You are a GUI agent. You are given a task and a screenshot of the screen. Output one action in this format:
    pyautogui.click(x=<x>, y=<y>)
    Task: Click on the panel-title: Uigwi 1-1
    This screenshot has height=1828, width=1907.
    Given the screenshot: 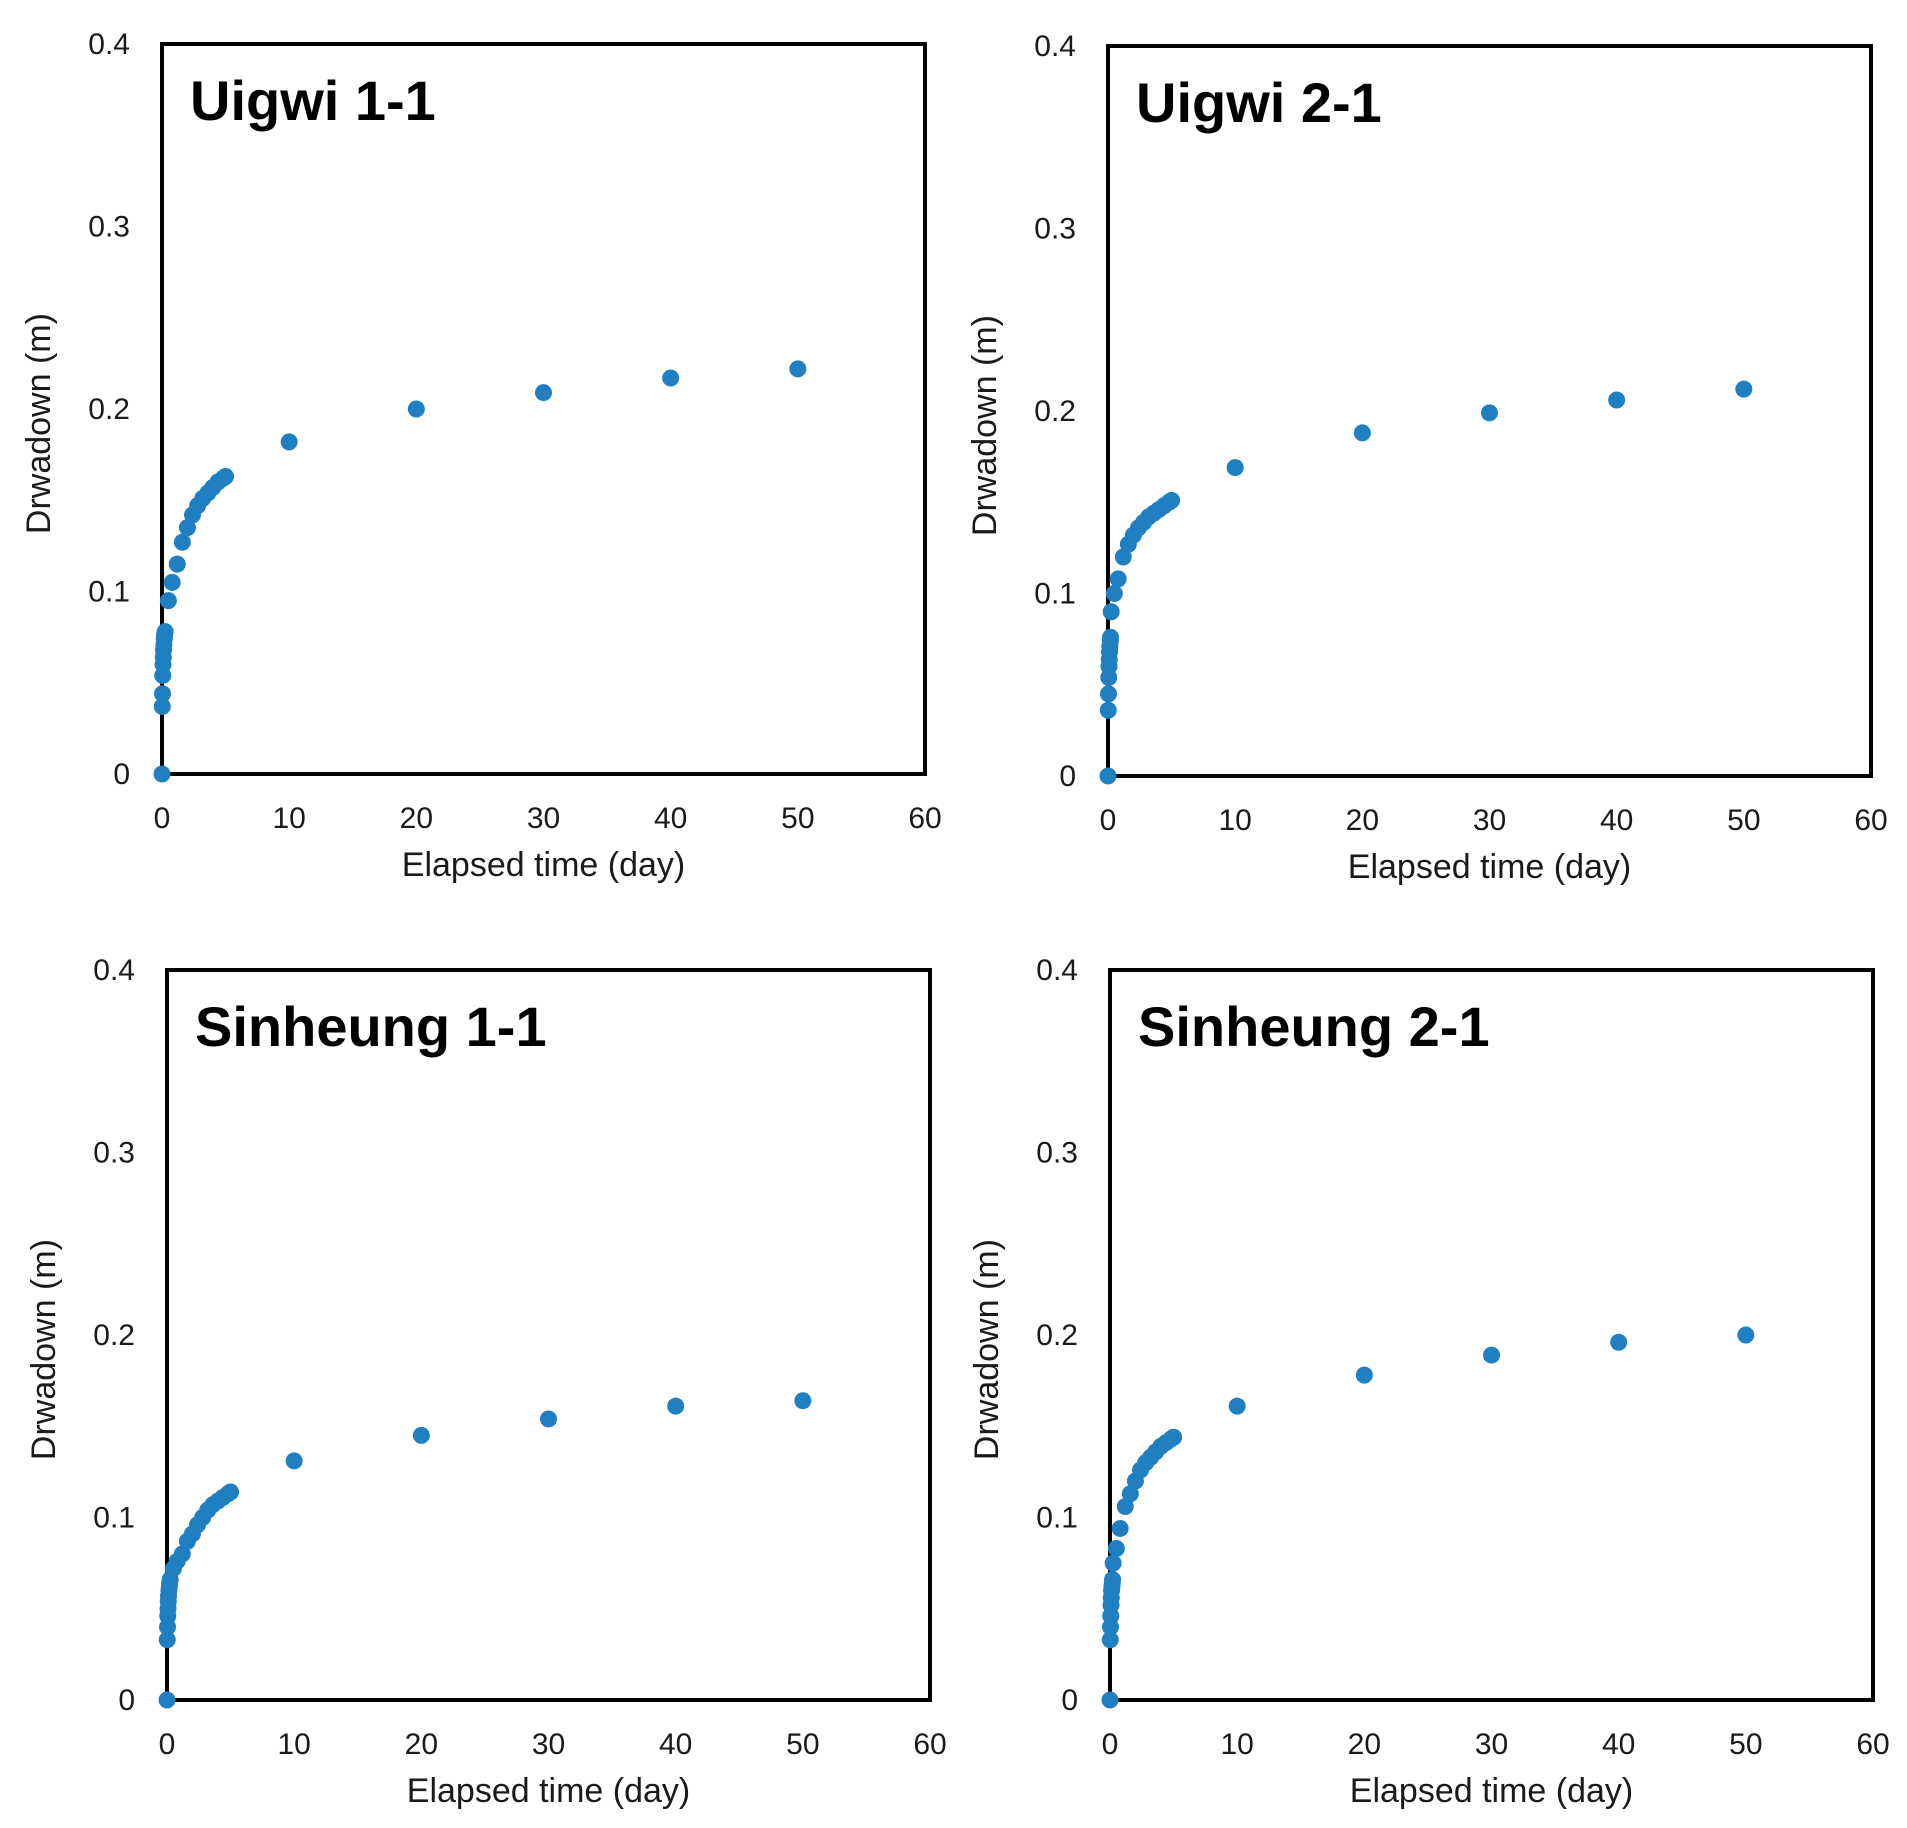 What is the action you would take?
    pyautogui.click(x=313, y=100)
    